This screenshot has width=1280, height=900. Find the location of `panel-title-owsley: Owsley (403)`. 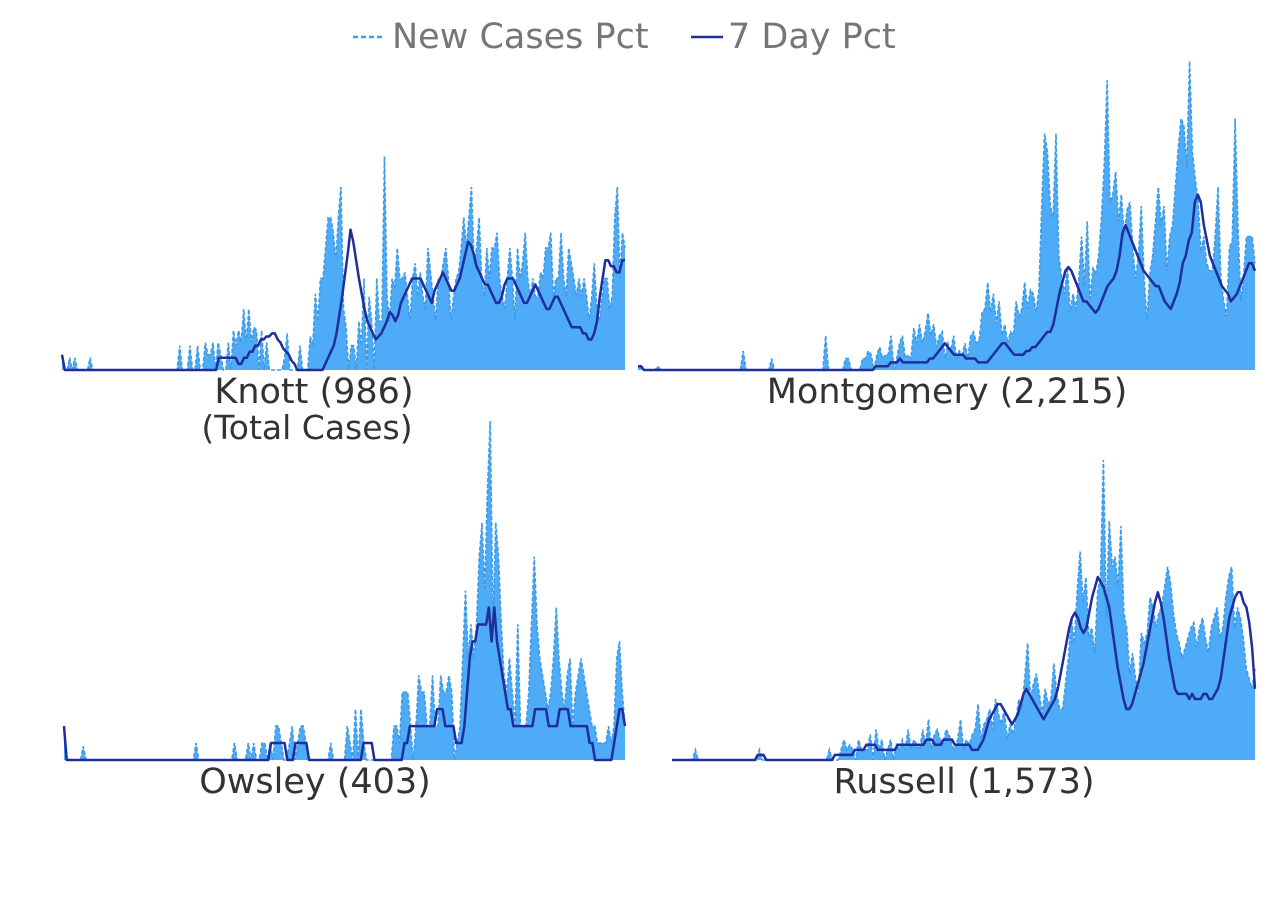

panel-title-owsley: Owsley (403) is located at coordinates (315, 782).